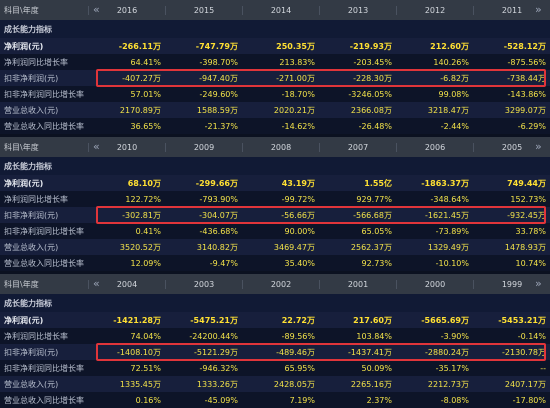 The width and height of the screenshot is (550, 408). Describe the element at coordinates (374, 336) in the screenshot. I see `cell-value: 103.84%` at that location.